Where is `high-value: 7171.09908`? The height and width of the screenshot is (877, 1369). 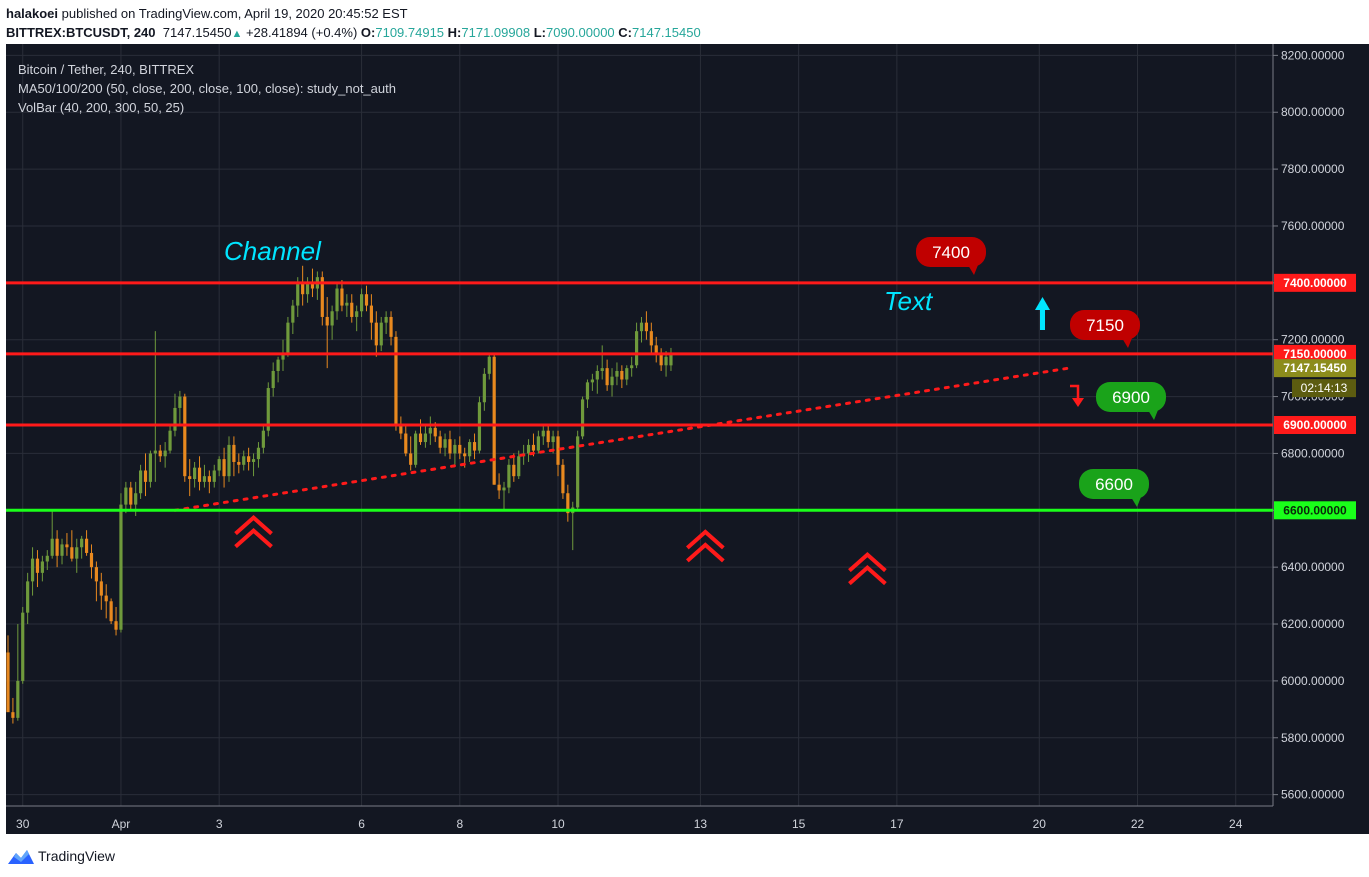
high-value: 7171.09908 is located at coordinates (496, 32).